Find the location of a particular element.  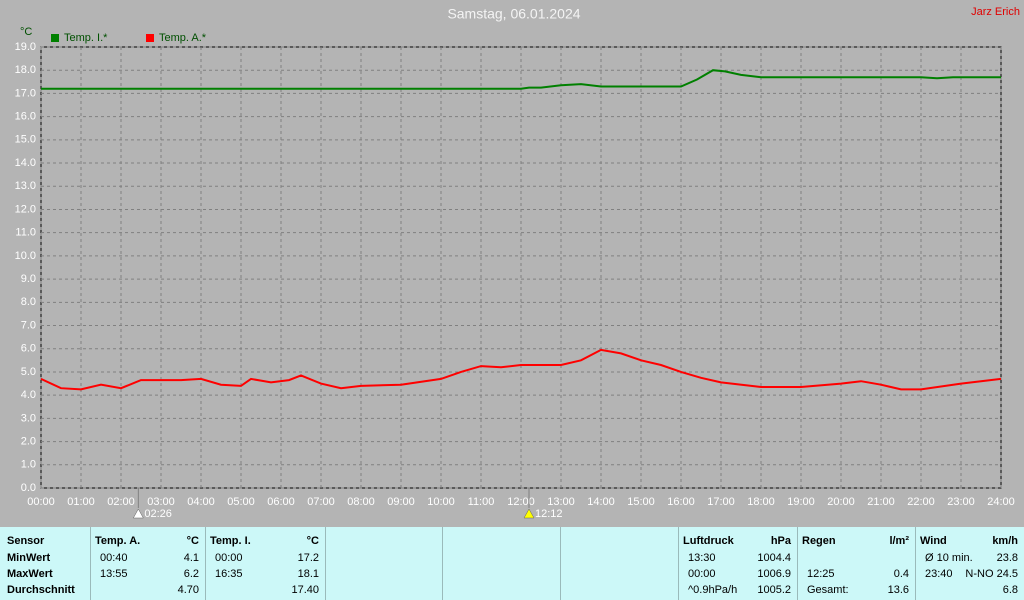

x-tick-label: 23:00 is located at coordinates (961, 502).